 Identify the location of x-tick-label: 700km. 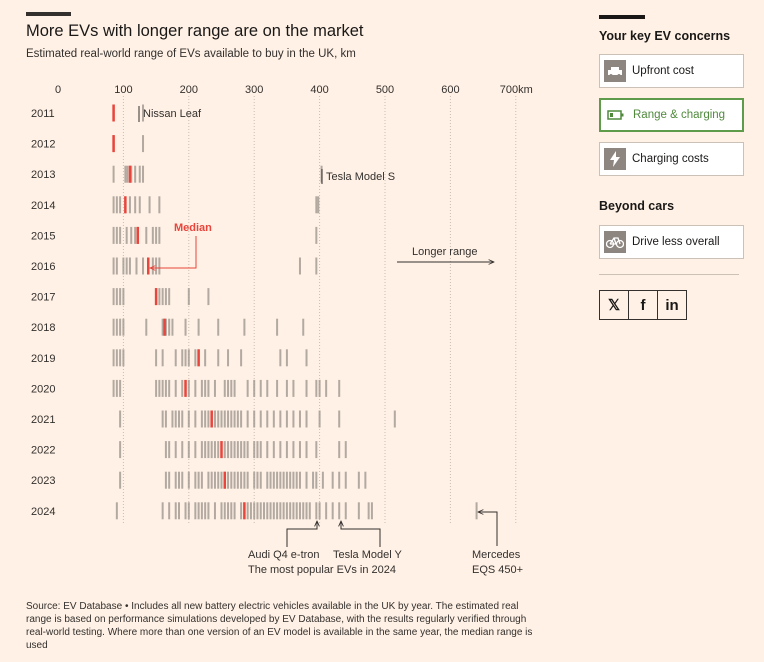
(516, 90).